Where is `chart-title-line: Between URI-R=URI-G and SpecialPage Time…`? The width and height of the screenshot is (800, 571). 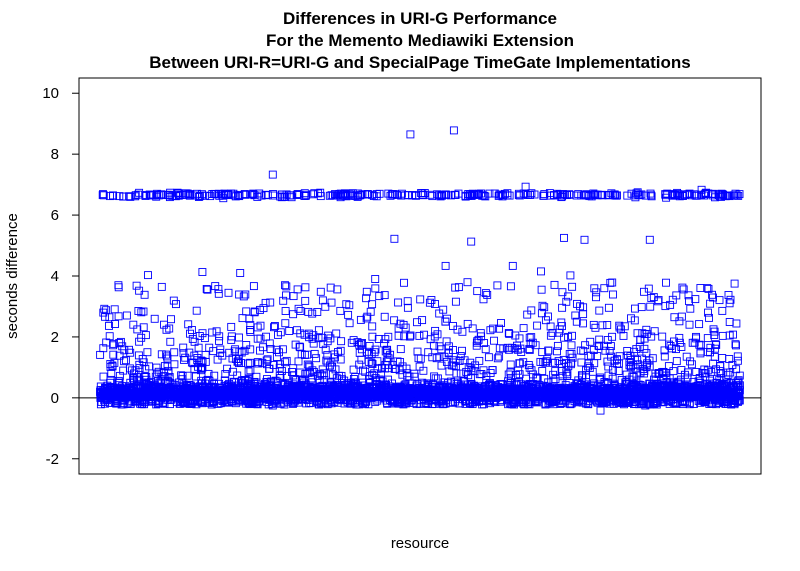 chart-title-line: Between URI-R=URI-G and SpecialPage Time… is located at coordinates (419, 62).